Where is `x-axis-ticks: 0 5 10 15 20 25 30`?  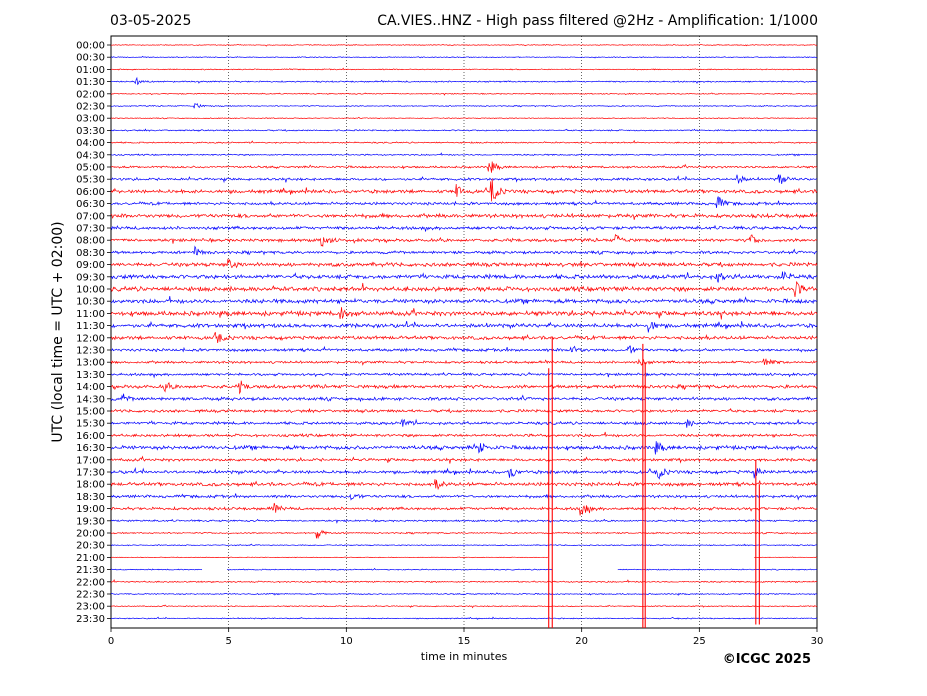 x-axis-ticks: 0 5 10 15 20 25 30 is located at coordinates (466, 637).